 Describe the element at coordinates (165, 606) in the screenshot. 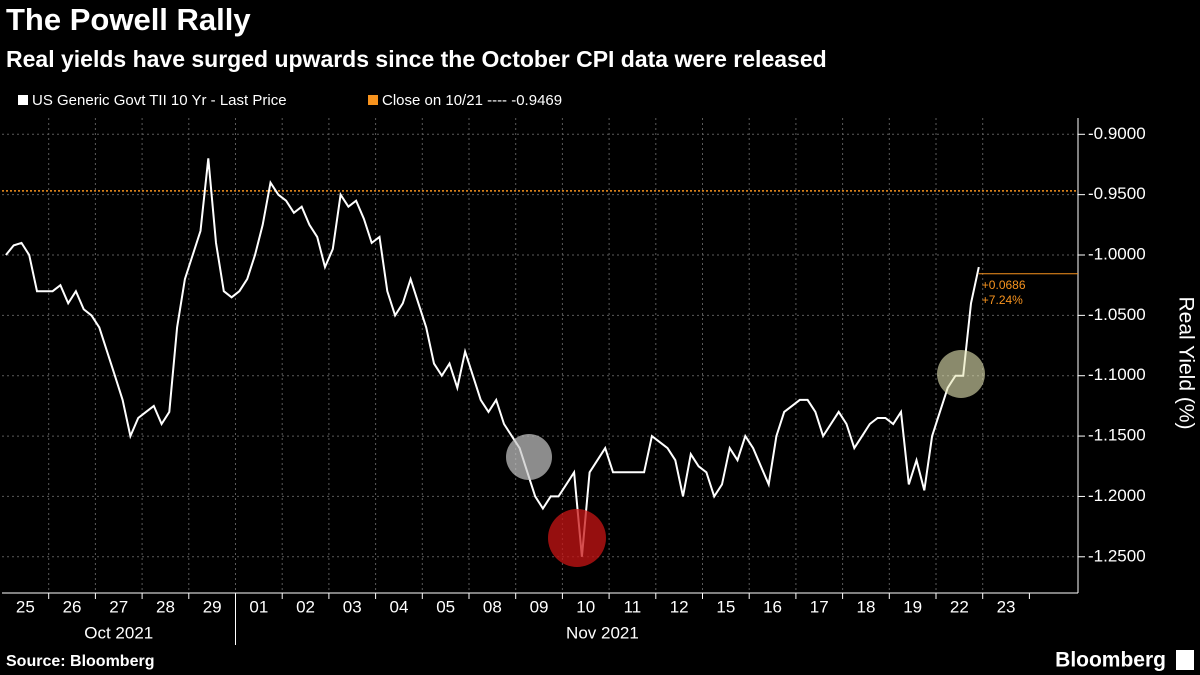

I see `x-tick-label: 28` at that location.